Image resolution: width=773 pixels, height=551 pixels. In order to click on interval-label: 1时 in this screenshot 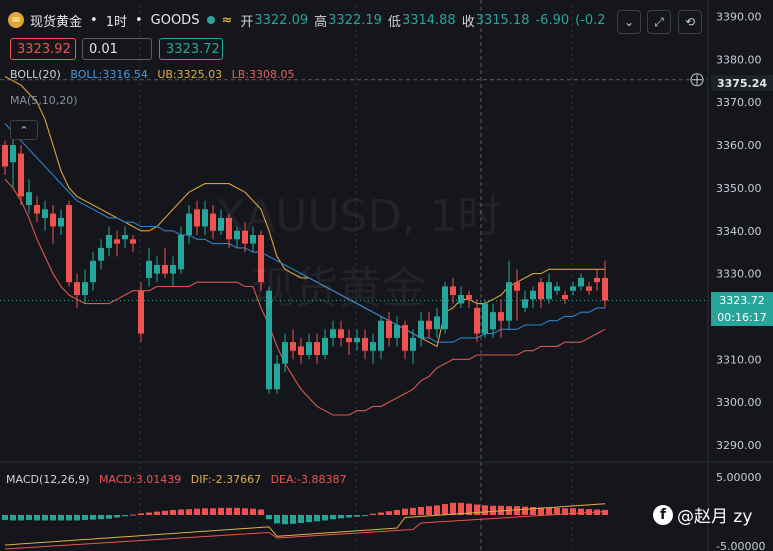, I will do `click(116, 22)`.